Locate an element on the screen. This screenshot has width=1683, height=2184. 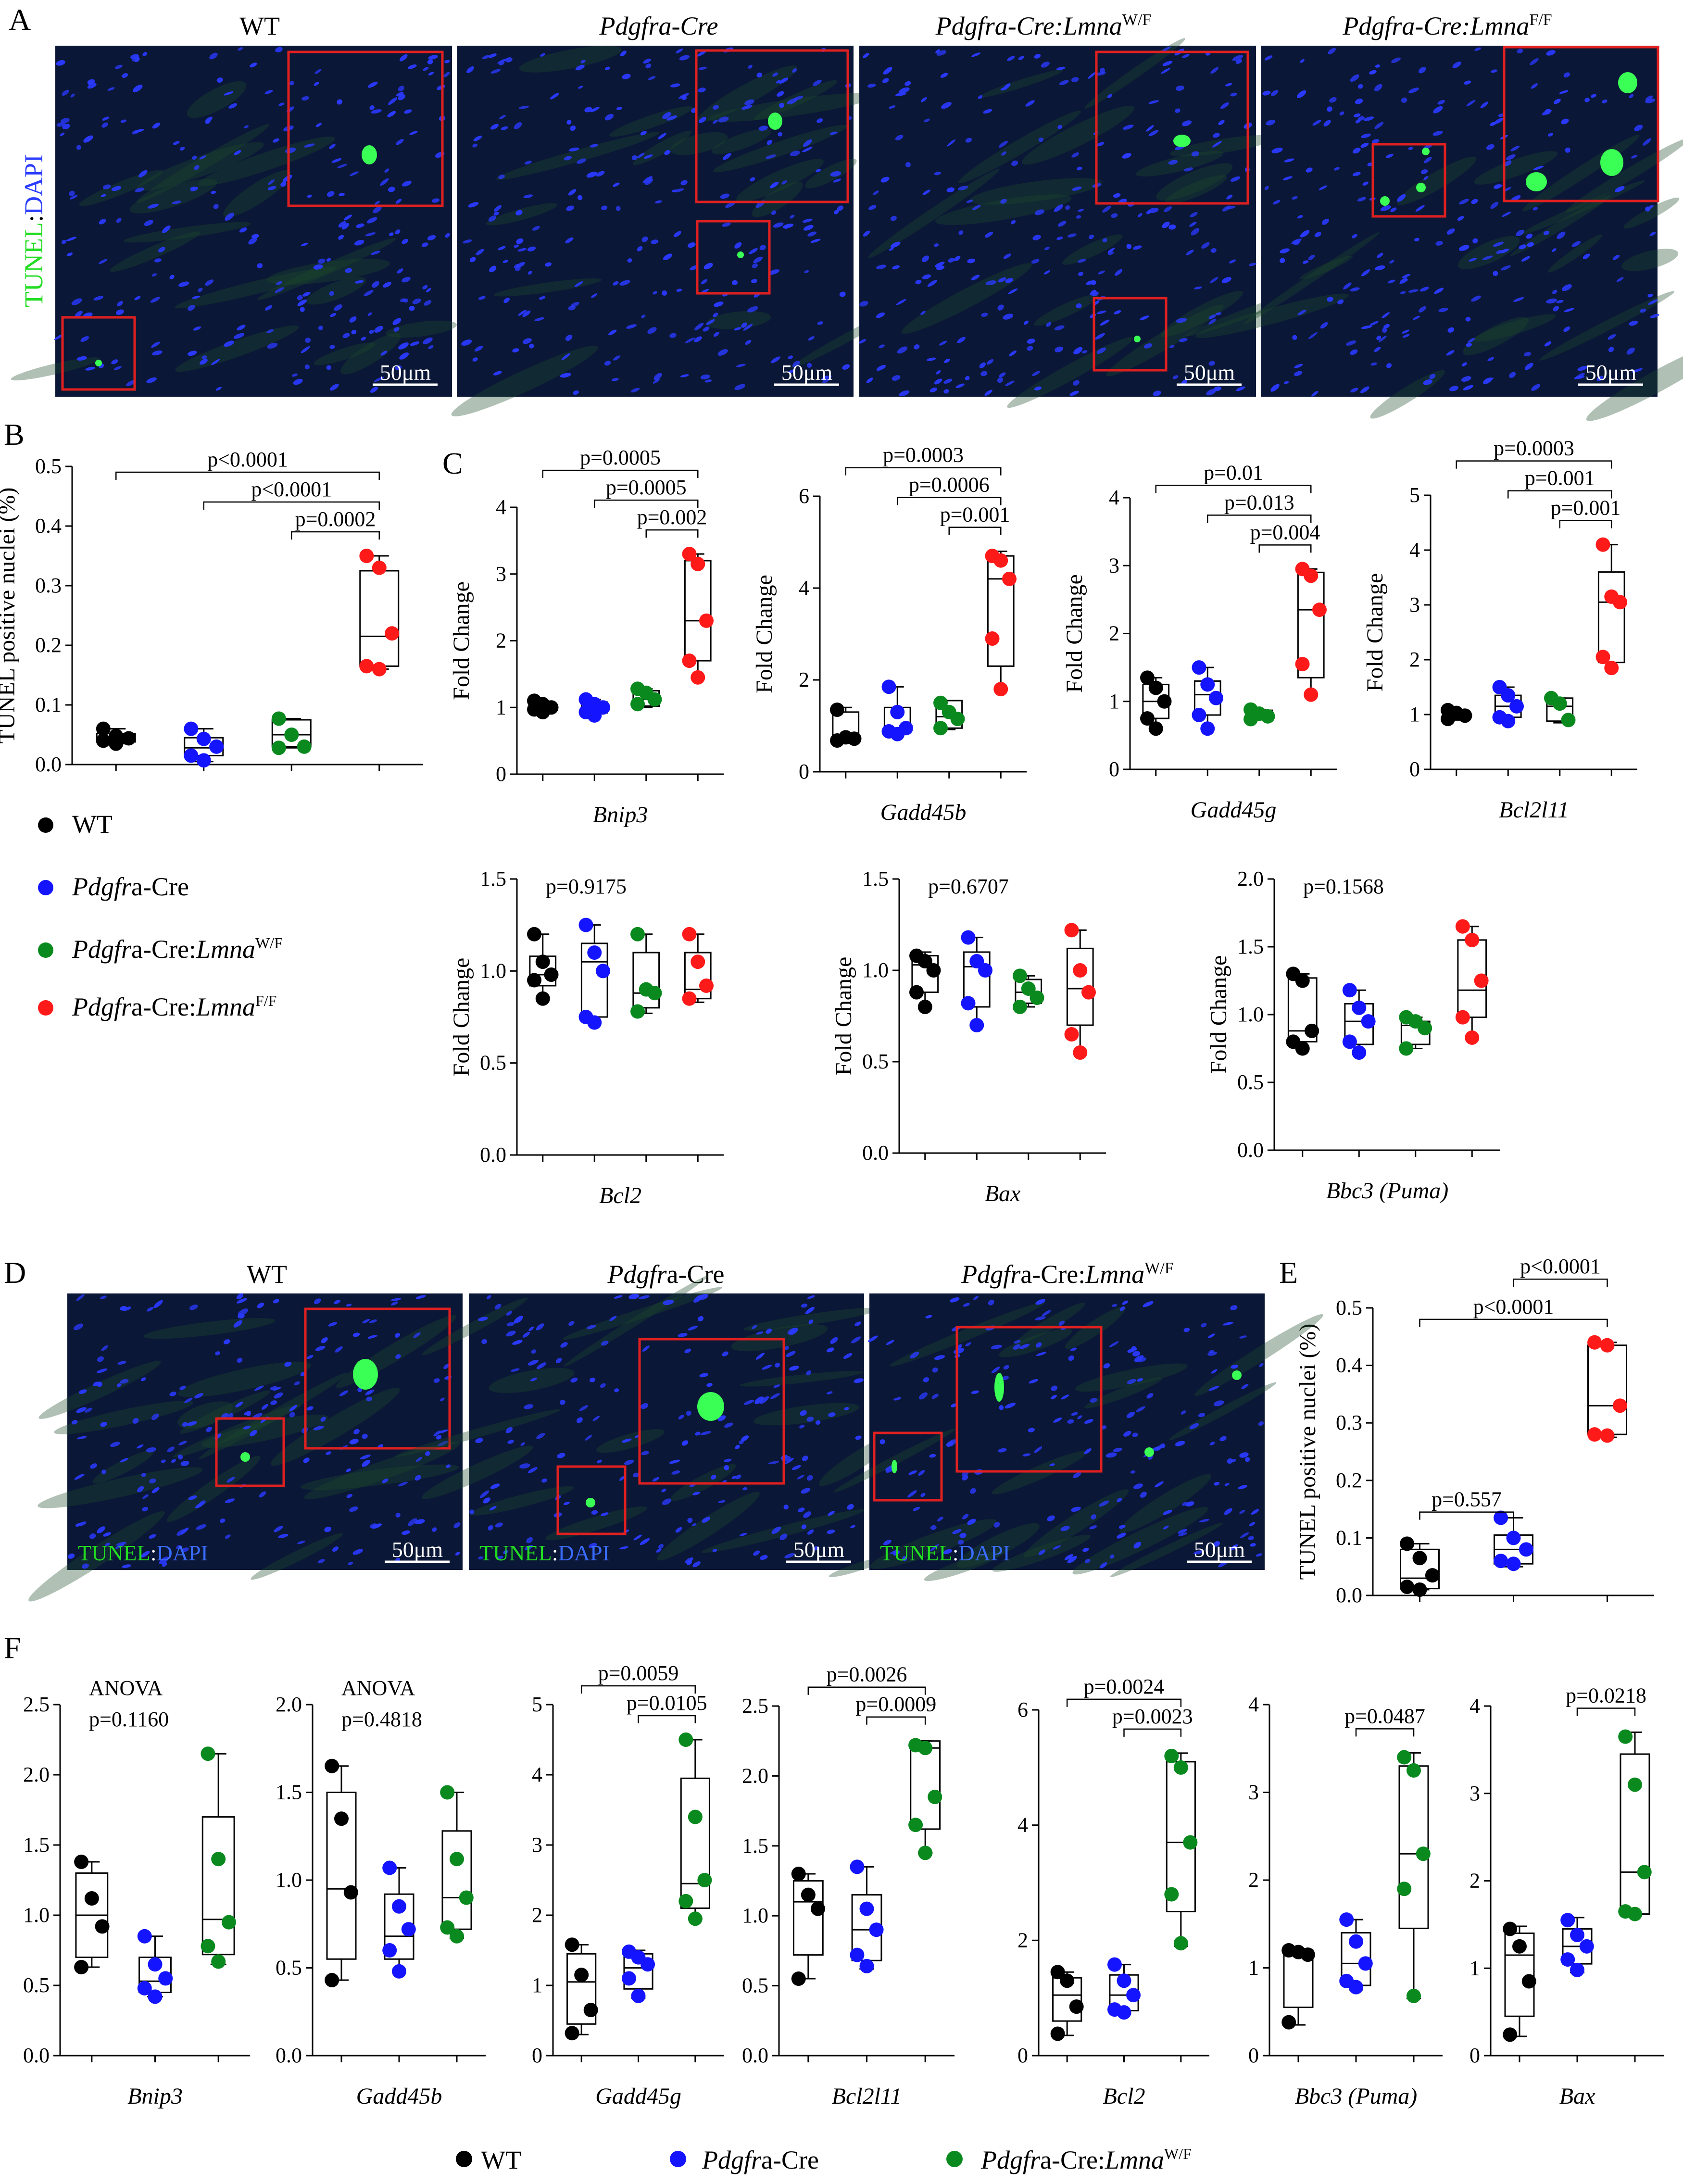
chart-note: ANOVA is located at coordinates (378, 1688).